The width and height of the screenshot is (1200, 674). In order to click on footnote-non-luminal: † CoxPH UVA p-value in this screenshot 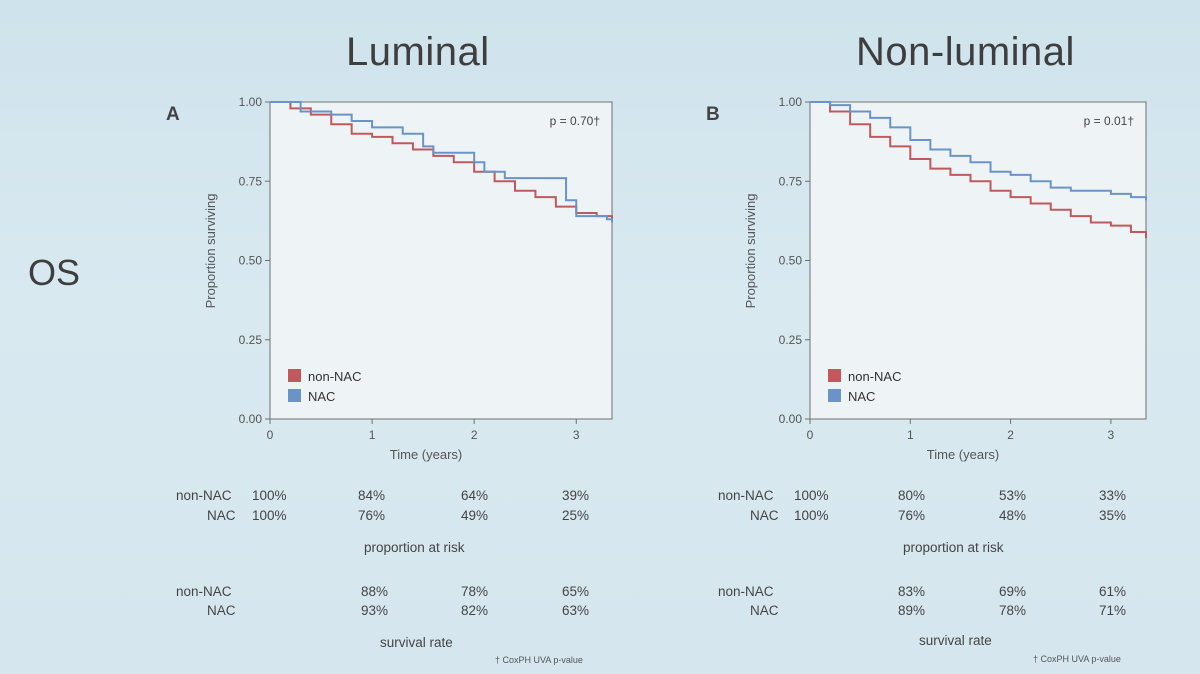, I will do `click(1077, 659)`.